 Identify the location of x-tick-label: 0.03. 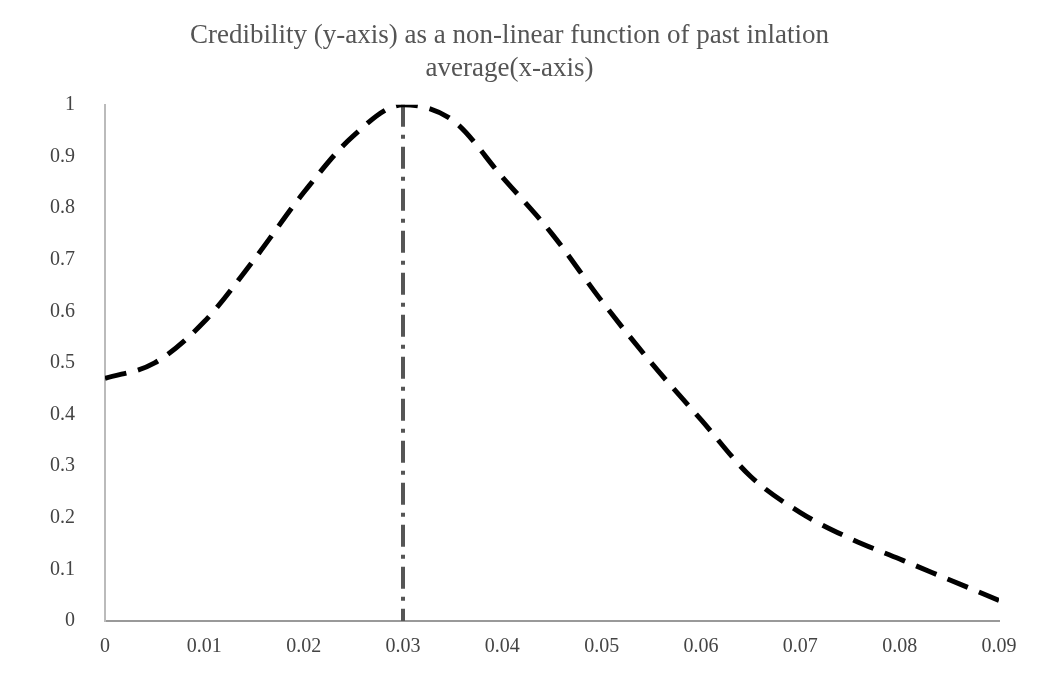
(403, 645).